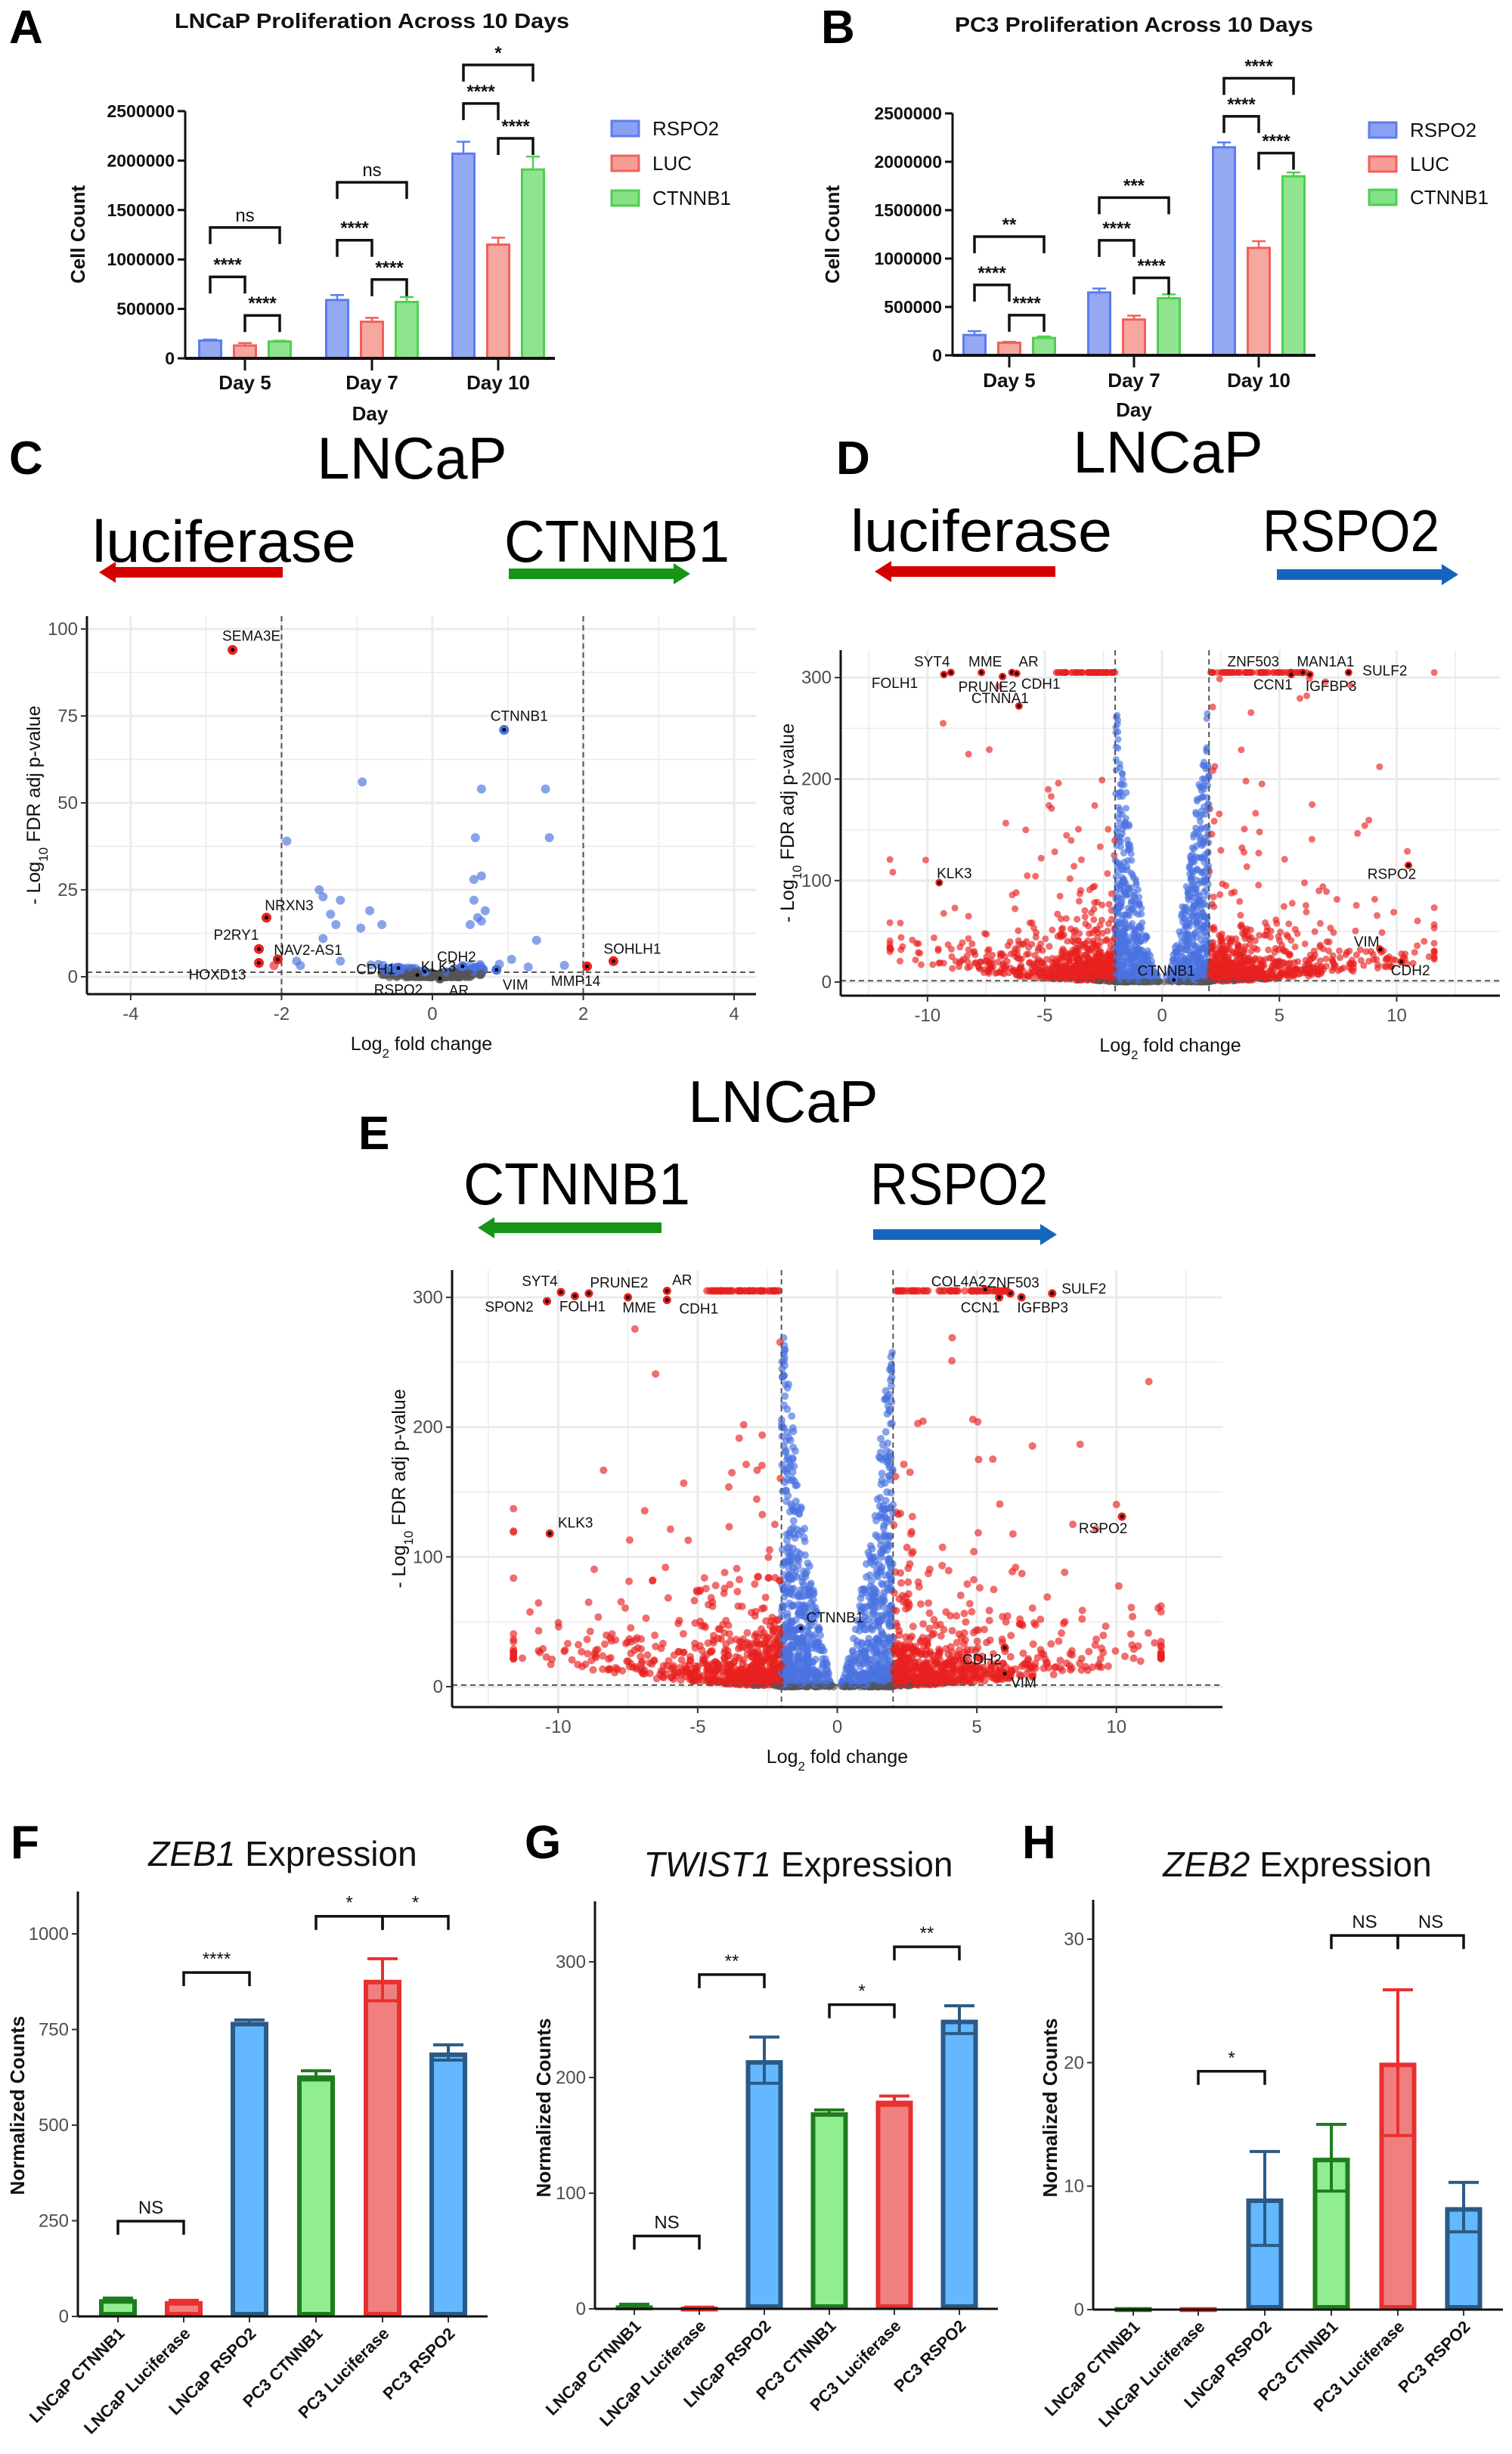 This screenshot has height=2454, width=1512. What do you see at coordinates (141, 111) in the screenshot?
I see `y-tick-label: 2500000` at bounding box center [141, 111].